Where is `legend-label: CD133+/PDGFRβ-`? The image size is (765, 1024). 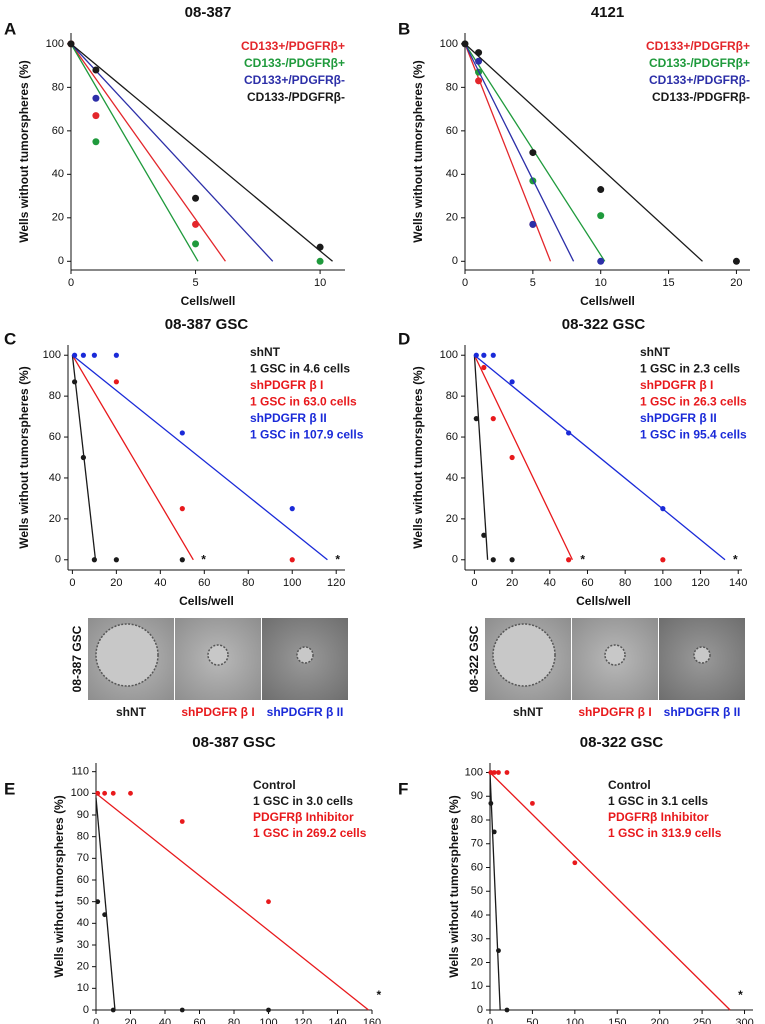 legend-label: CD133+/PDGFRβ- is located at coordinates (294, 80).